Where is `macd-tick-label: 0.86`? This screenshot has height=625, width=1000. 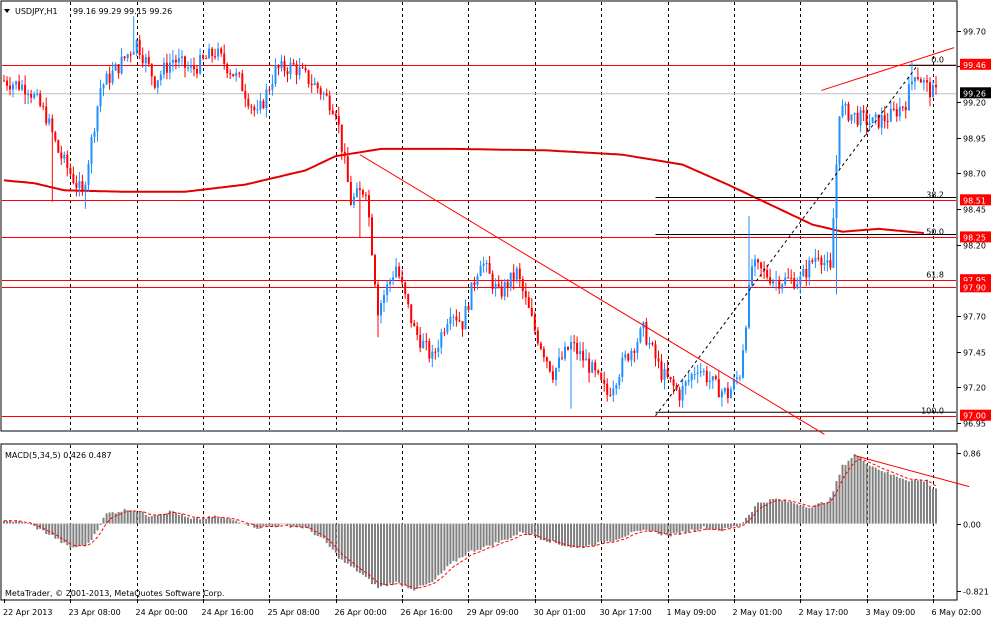 macd-tick-label: 0.86 is located at coordinates (972, 454).